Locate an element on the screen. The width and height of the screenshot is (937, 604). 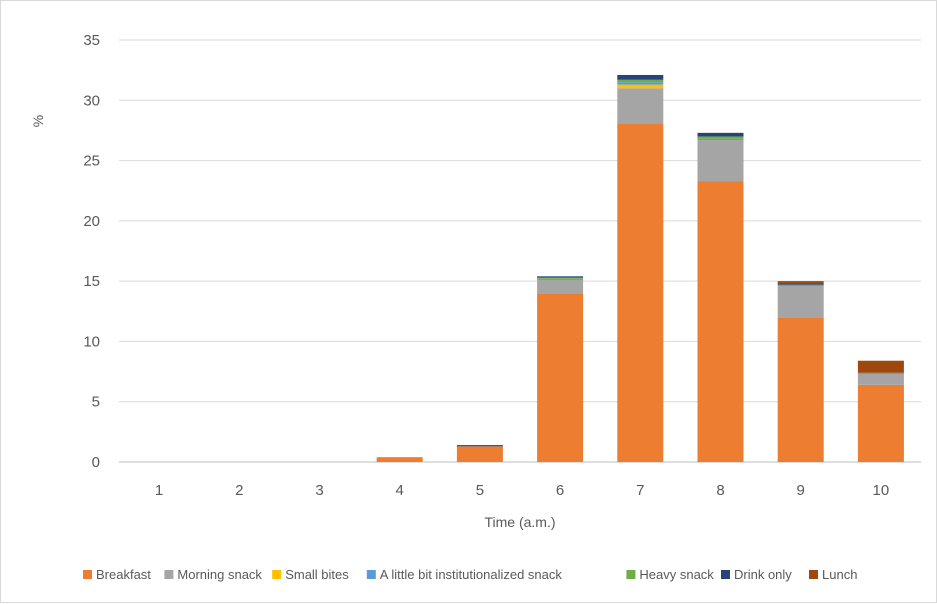
y-tick-label: 35 is located at coordinates (91, 40).